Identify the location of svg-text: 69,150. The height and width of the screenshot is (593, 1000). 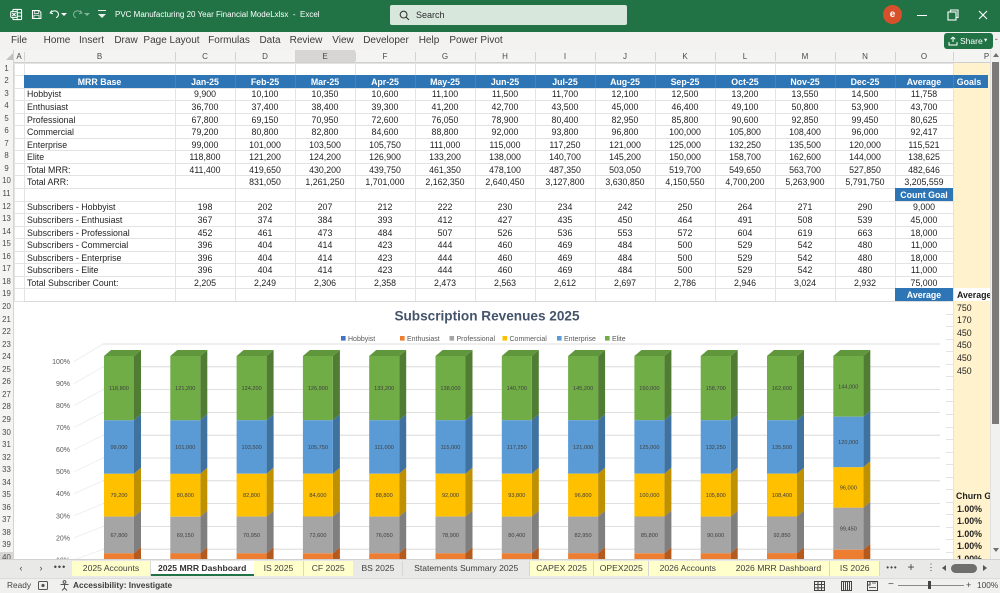
(185, 536).